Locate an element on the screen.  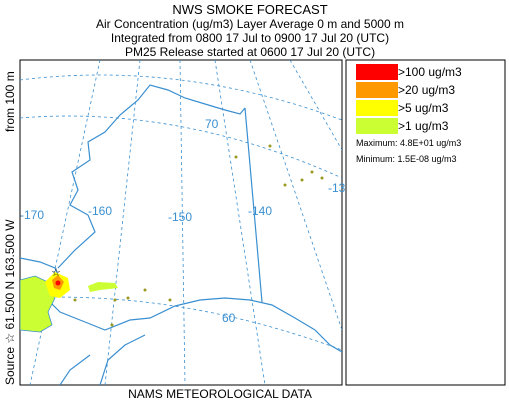
grid-label: 60 is located at coordinates (229, 318).